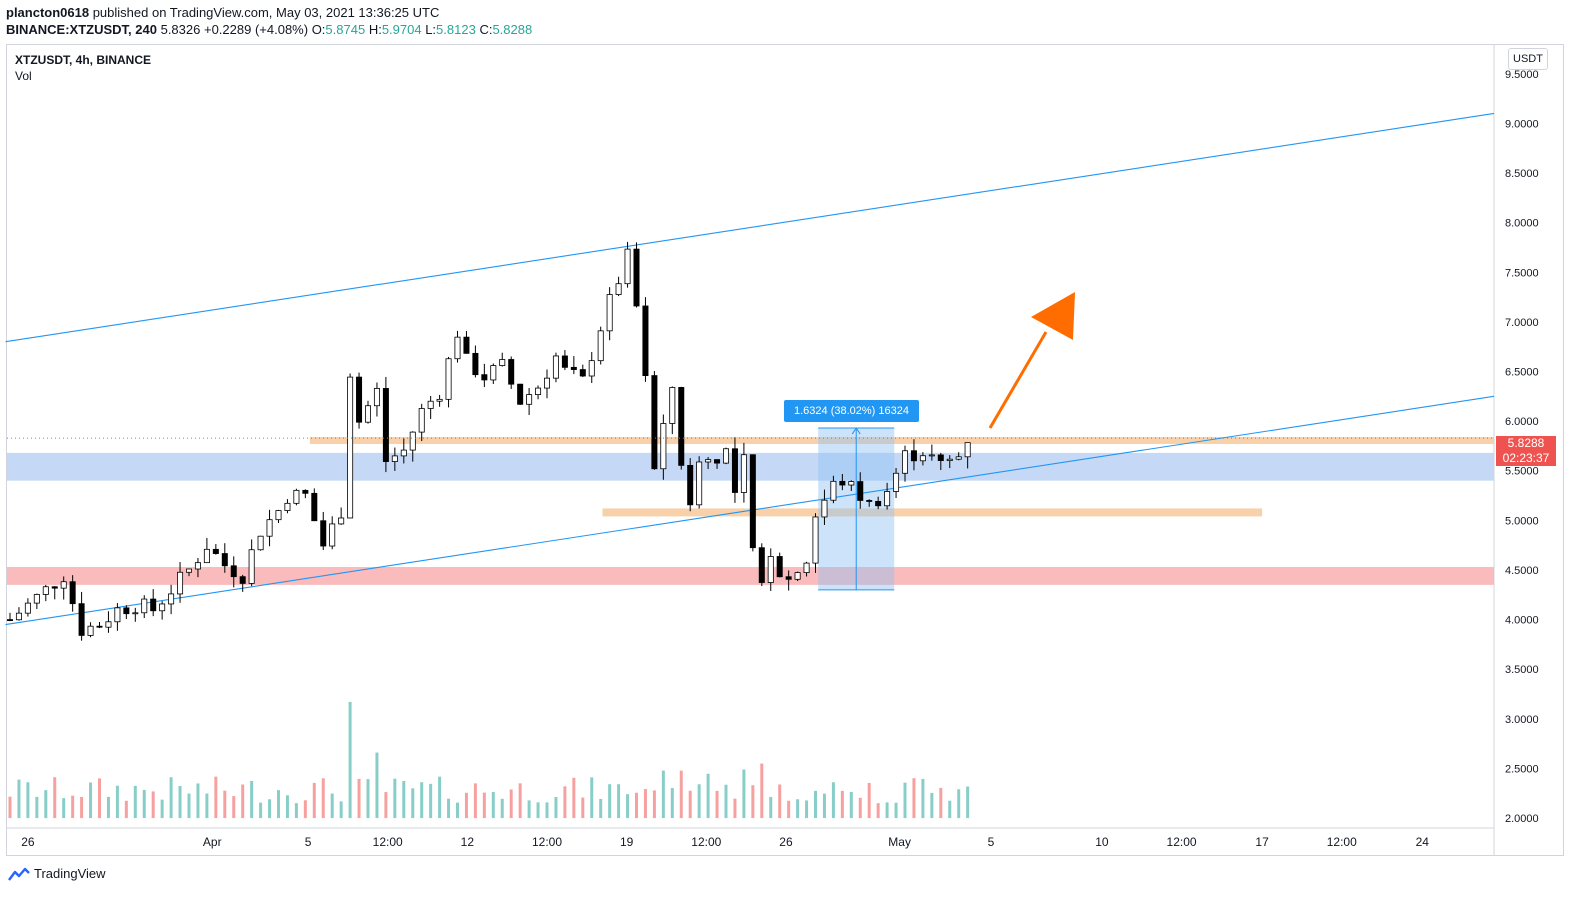  Describe the element at coordinates (1522, 422) in the screenshot. I see `y-tick-label: 6.0000` at that location.